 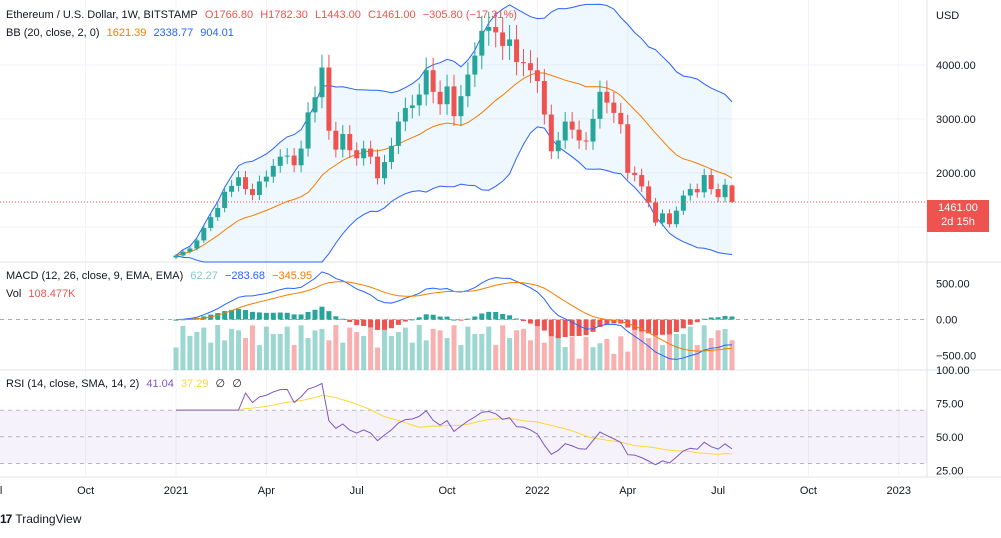 I want to click on bar-countdown: 2d 15h, so click(x=958, y=222).